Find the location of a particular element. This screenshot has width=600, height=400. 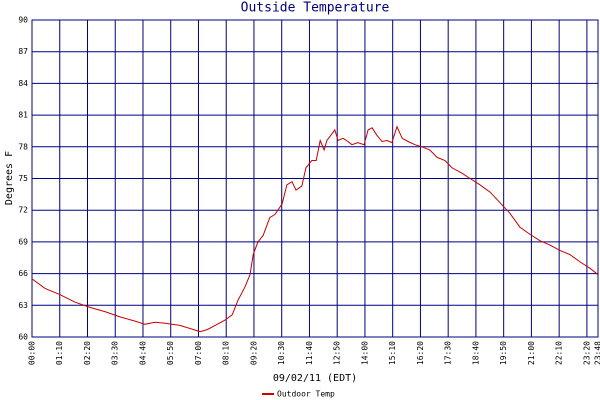

y-tick-label: 90 is located at coordinates (23, 20).